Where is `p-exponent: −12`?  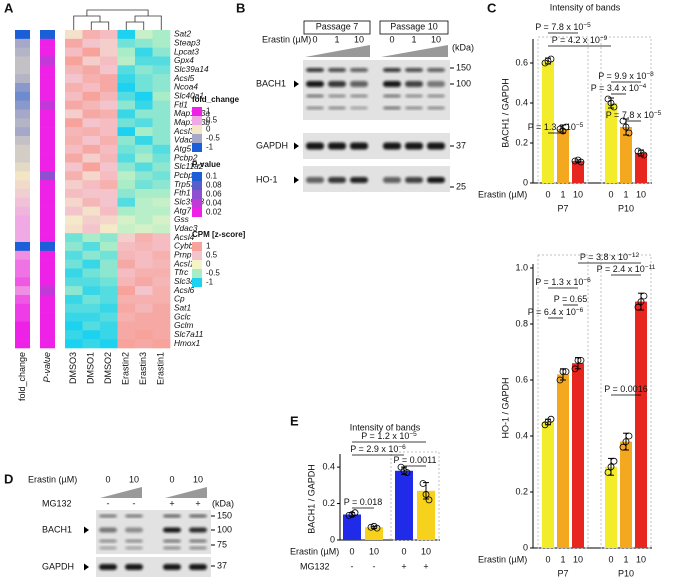
p-exponent: −12 is located at coordinates (633, 255).